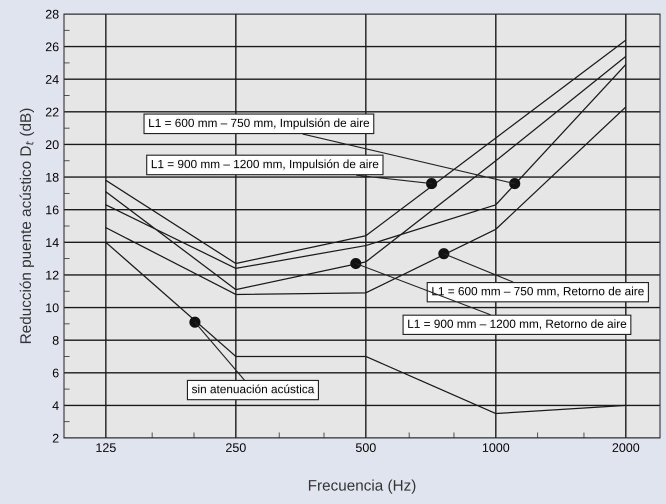 The image size is (666, 504). What do you see at coordinates (362, 487) in the screenshot?
I see `x-axis-title: Frecuencia (Hz)` at bounding box center [362, 487].